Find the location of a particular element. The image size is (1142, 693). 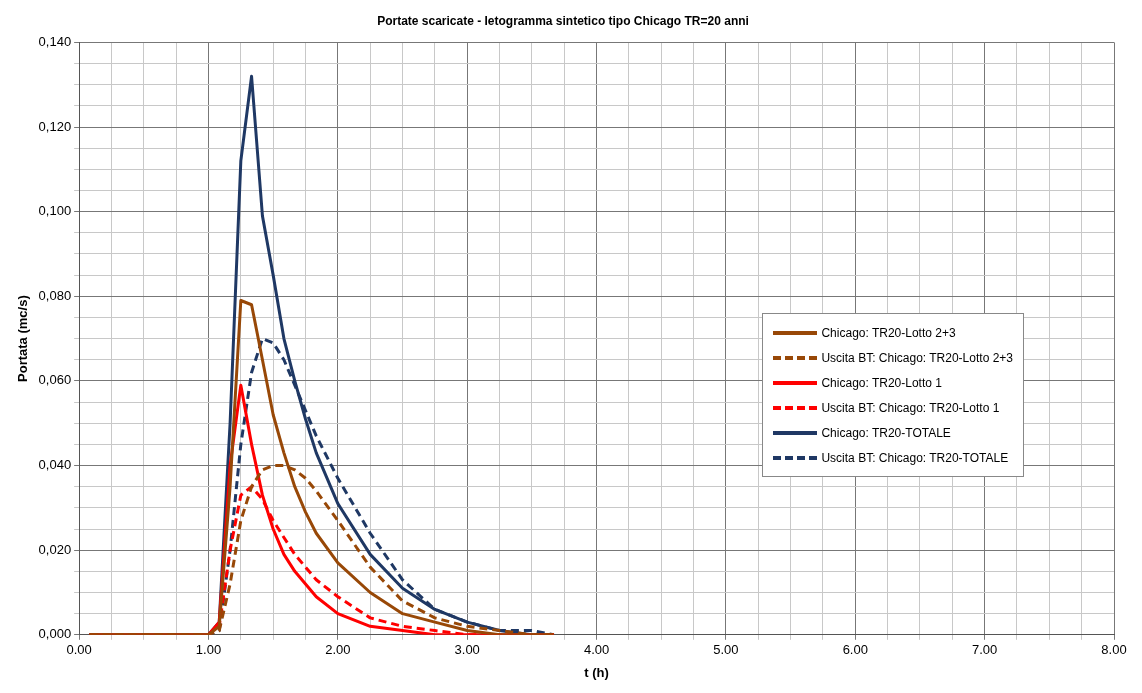

chart-title: Portate scaricate - Ietogramma sintetico tipo Chicago TR=20 anni is located at coordinates (563, 20).